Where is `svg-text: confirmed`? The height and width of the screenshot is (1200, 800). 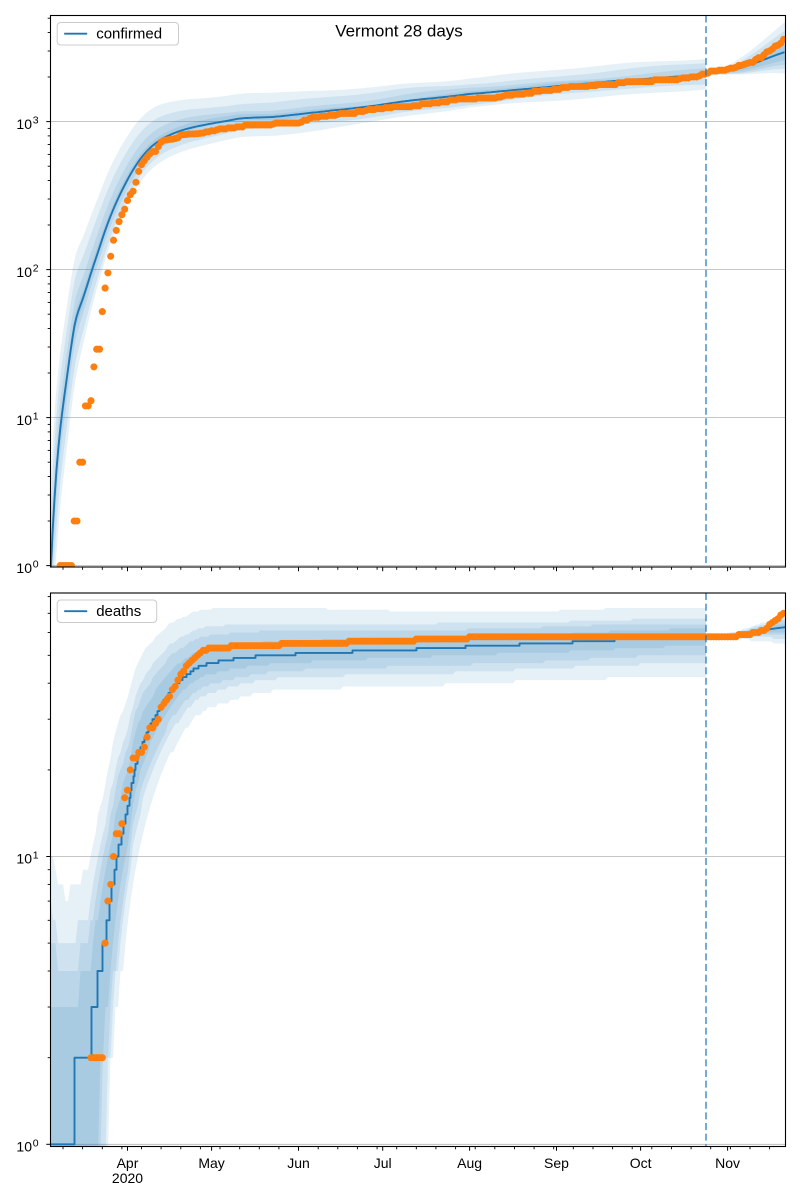 svg-text: confirmed is located at coordinates (129, 34).